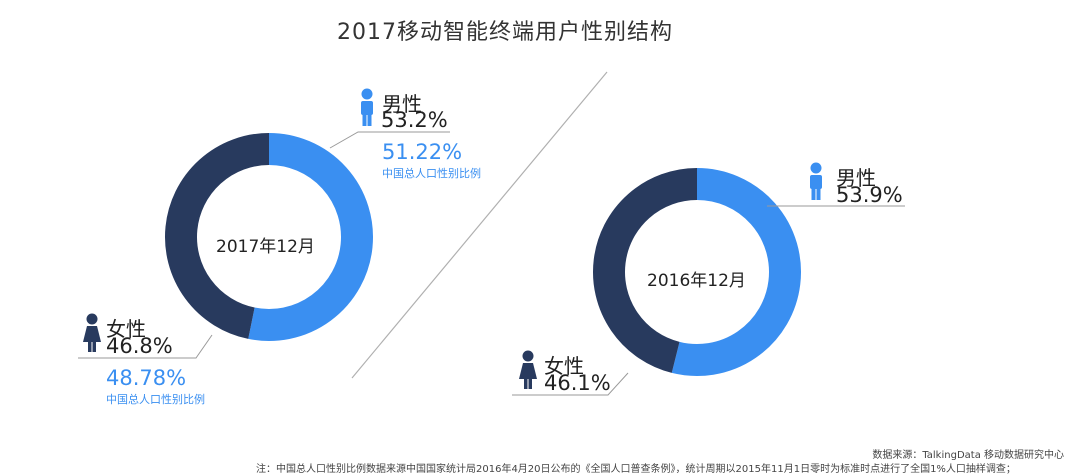  Describe the element at coordinates (402, 104) in the screenshot. I see `legend-male-2017: 男性` at that location.